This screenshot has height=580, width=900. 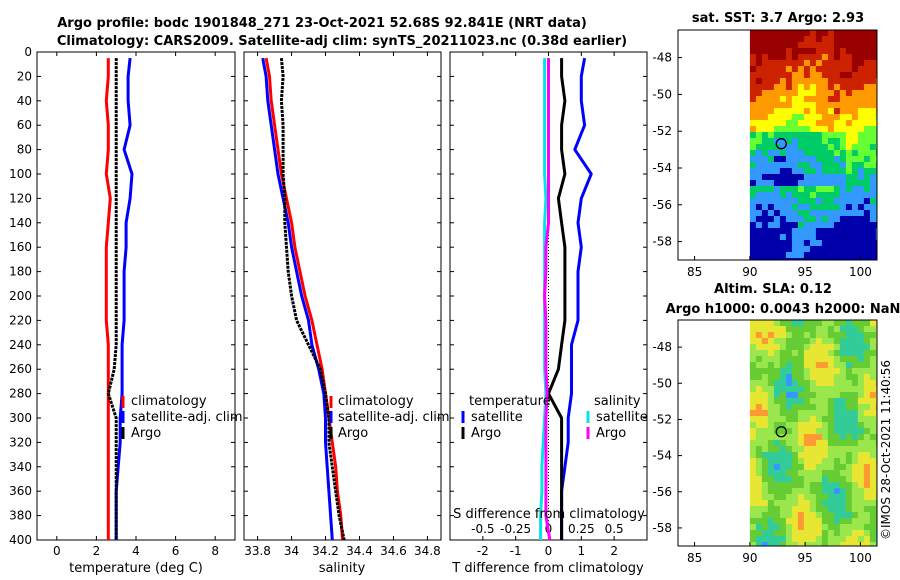 I want to click on map-x-tick-label: 90, so click(x=749, y=558).